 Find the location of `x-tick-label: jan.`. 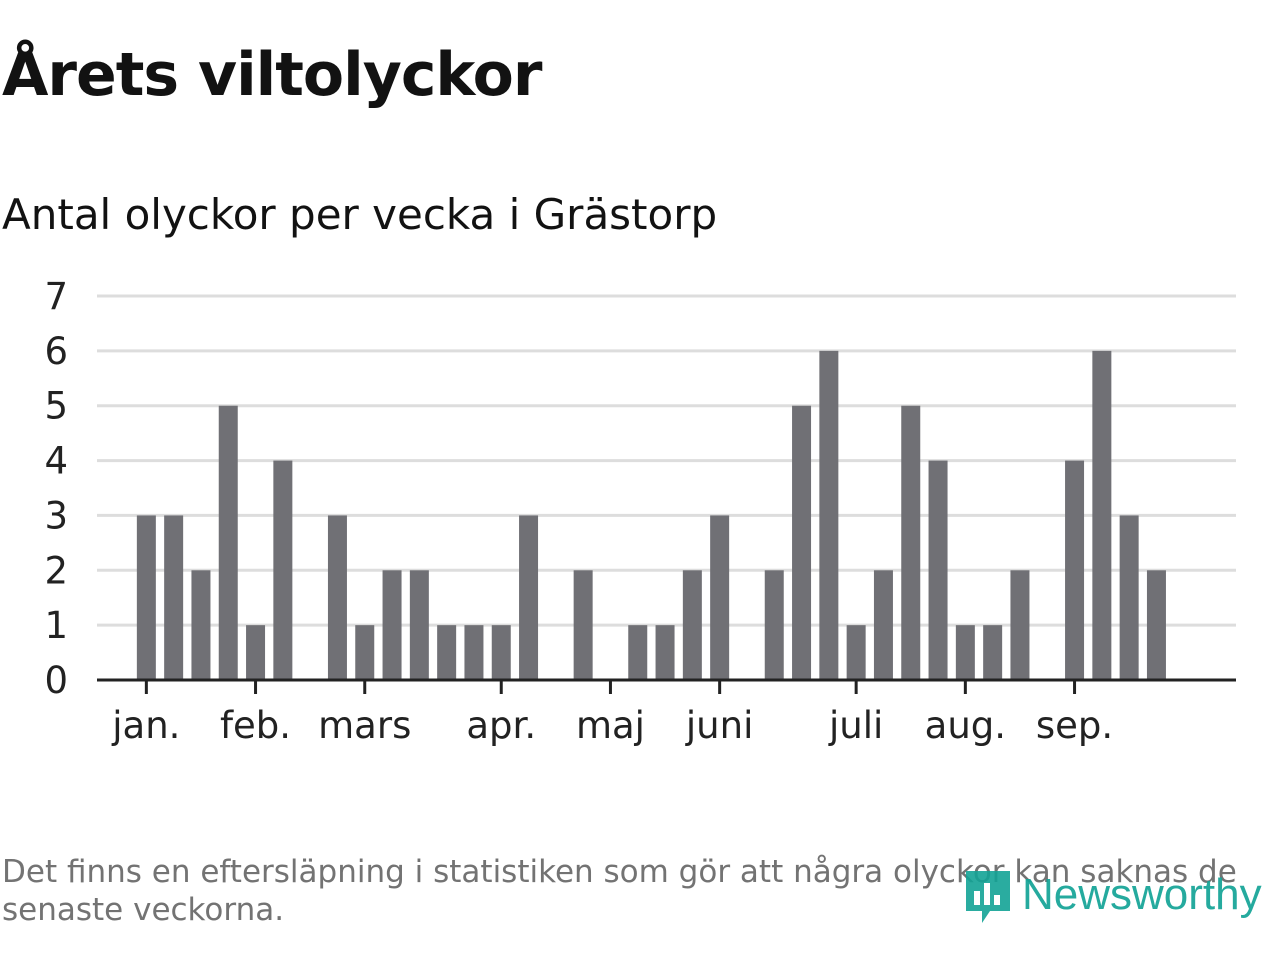

x-tick-label: jan. is located at coordinates (145, 725).